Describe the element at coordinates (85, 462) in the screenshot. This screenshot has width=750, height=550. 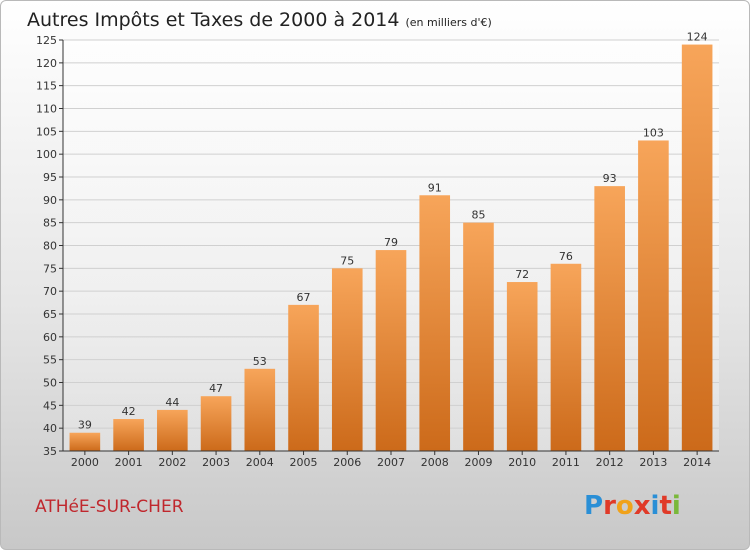
I see `x-tick-label: 2000` at that location.